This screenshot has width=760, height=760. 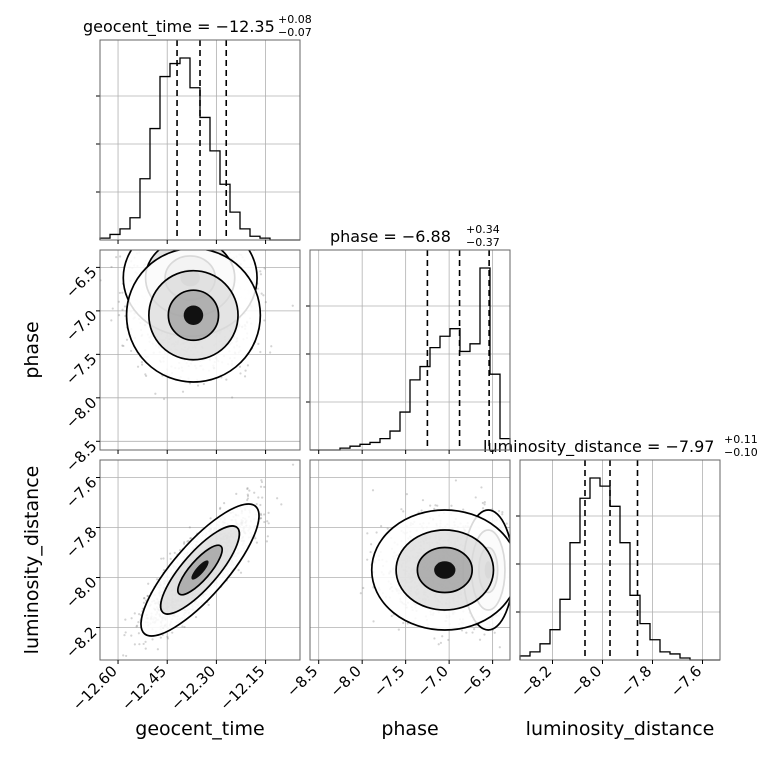 I want to click on histogram-geocent-time, so click(x=198, y=141).